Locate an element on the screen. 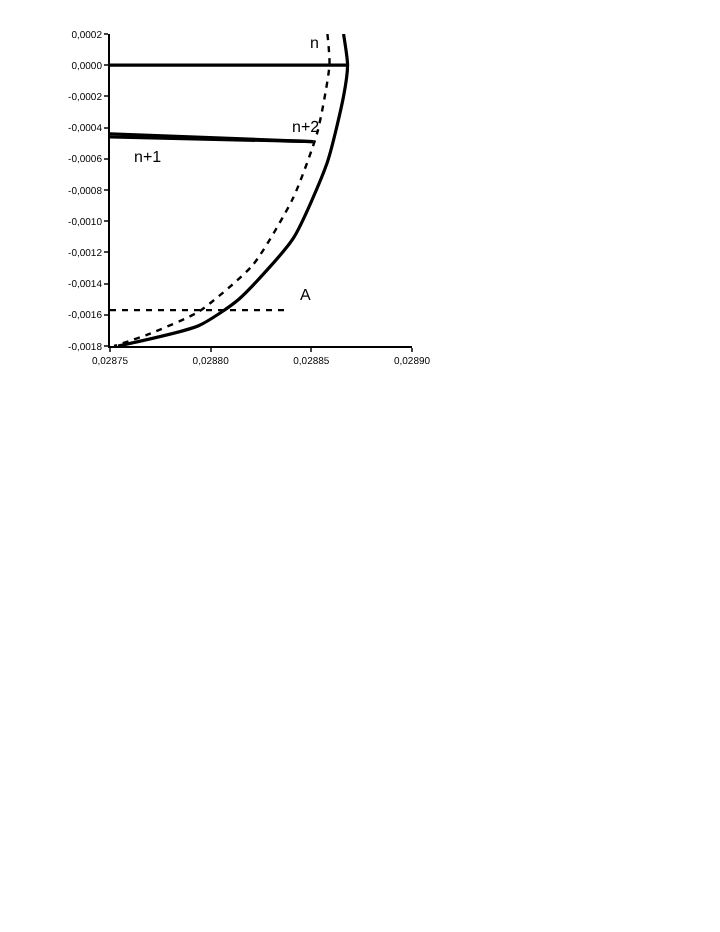 This screenshot has width=720, height=932. annotation: n+2 is located at coordinates (306, 127).